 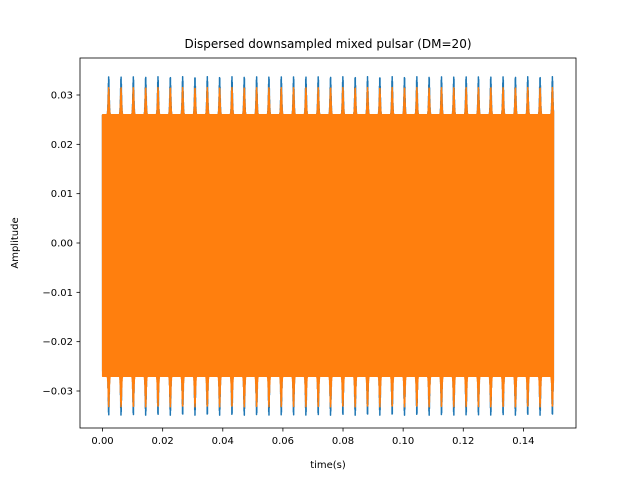 I want to click on x-axis: 0.00 0.02 0.04 0.06 0.08 0.10 0.12 0.14, so click(x=313, y=437).